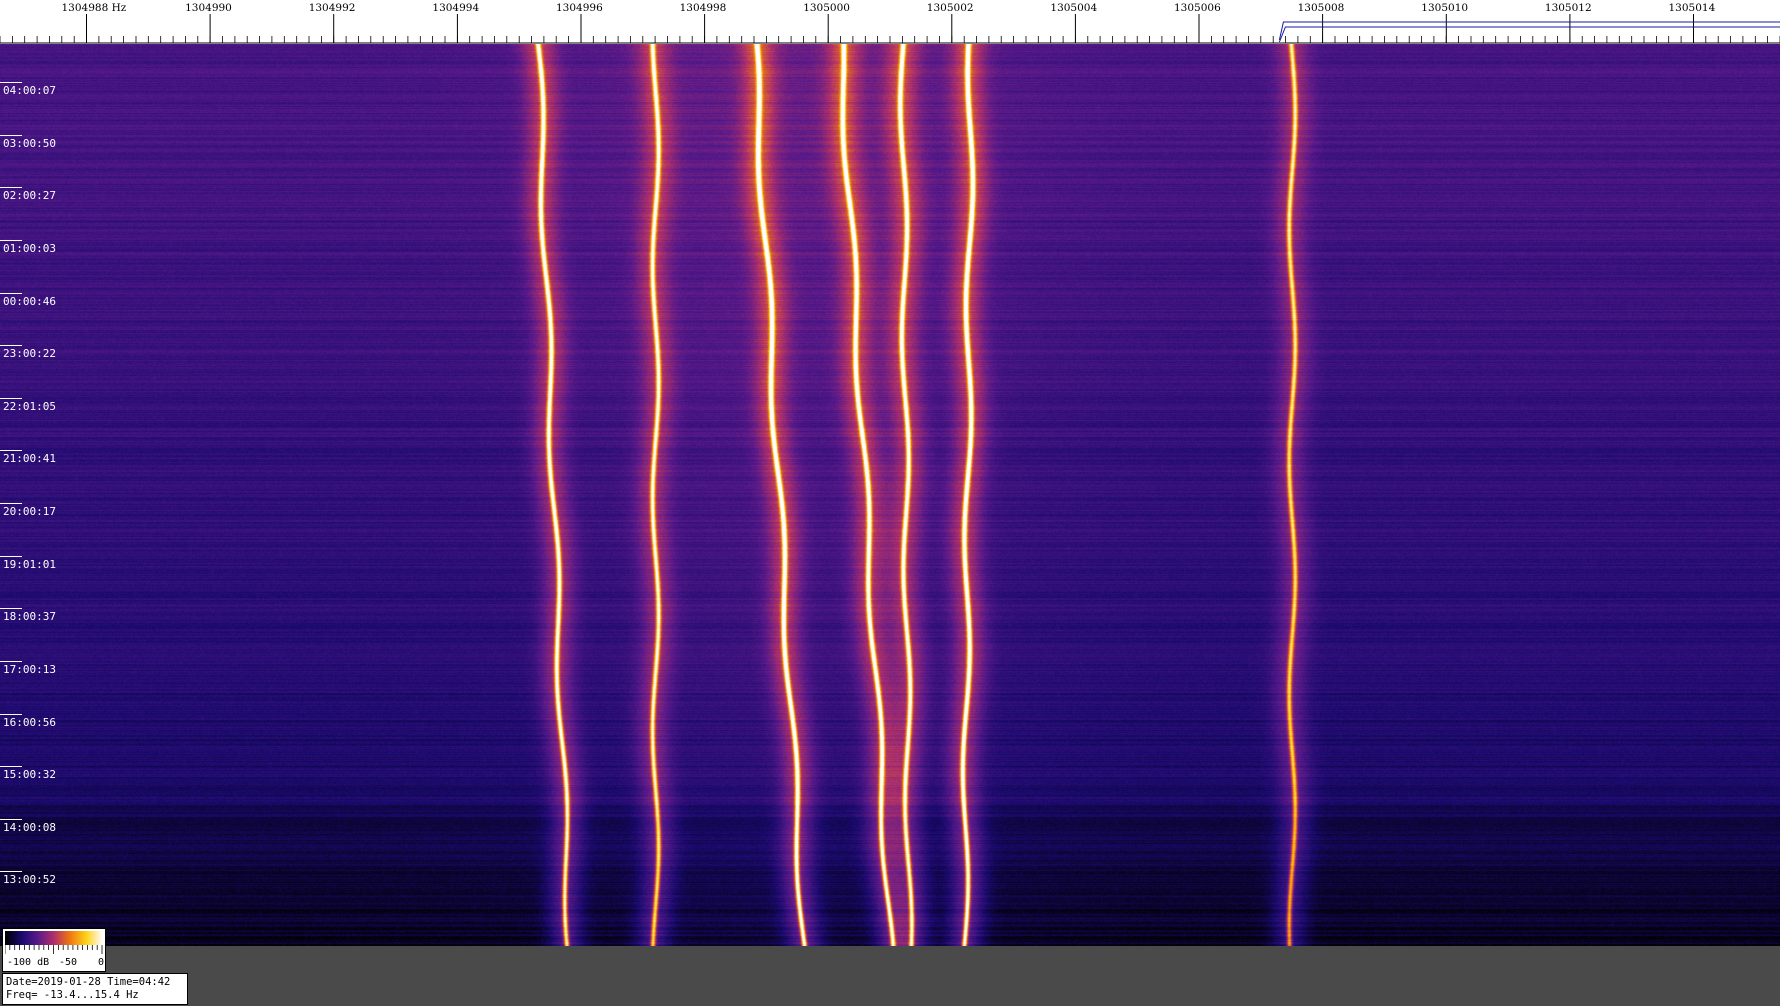 The width and height of the screenshot is (1780, 1006). Describe the element at coordinates (1444, 8) in the screenshot. I see `freq-tick-label: 1305010` at that location.